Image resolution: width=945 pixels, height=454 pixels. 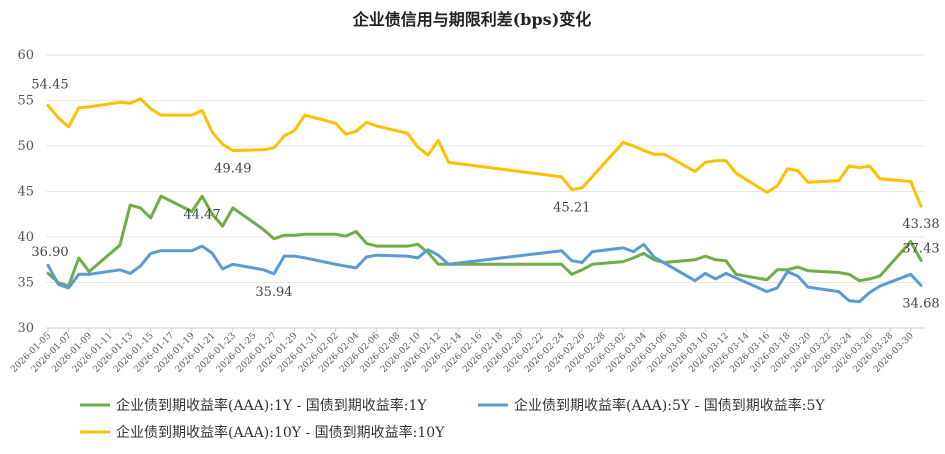 What do you see at coordinates (25, 55) in the screenshot?
I see `y-tick-label: 60` at bounding box center [25, 55].